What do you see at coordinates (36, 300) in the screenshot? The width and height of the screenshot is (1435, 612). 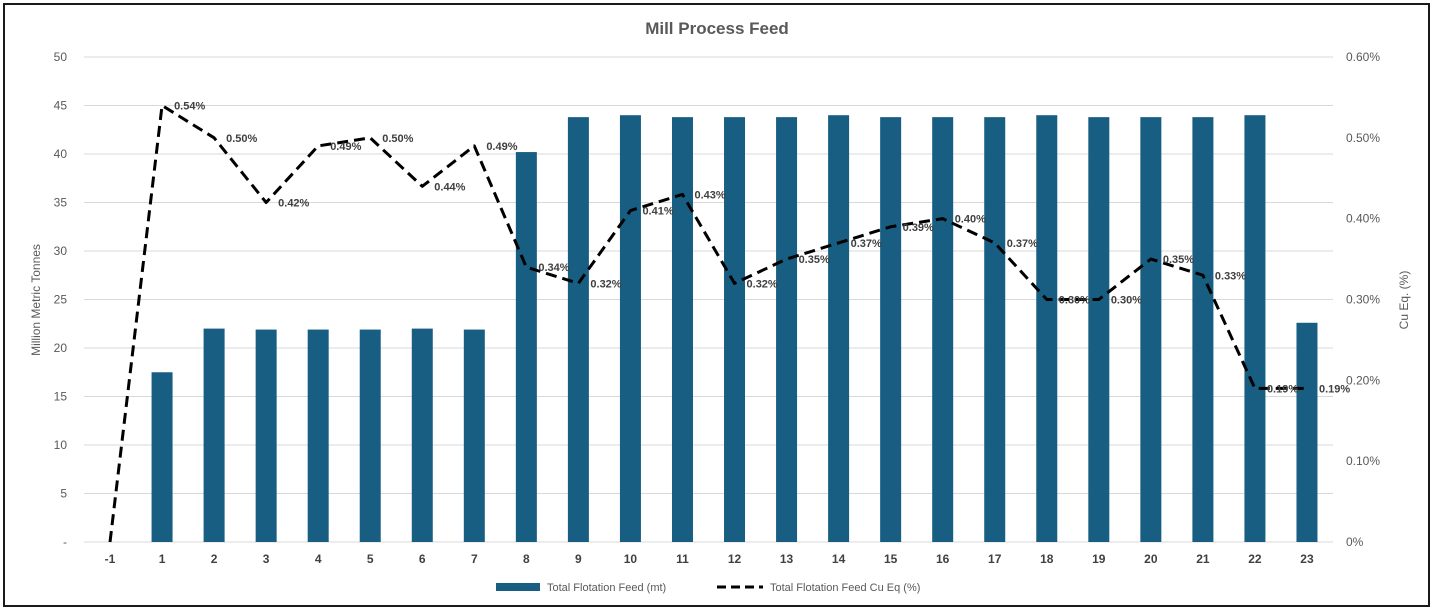 I see `y-axis-left-label: Million Metric Tonnes` at bounding box center [36, 300].